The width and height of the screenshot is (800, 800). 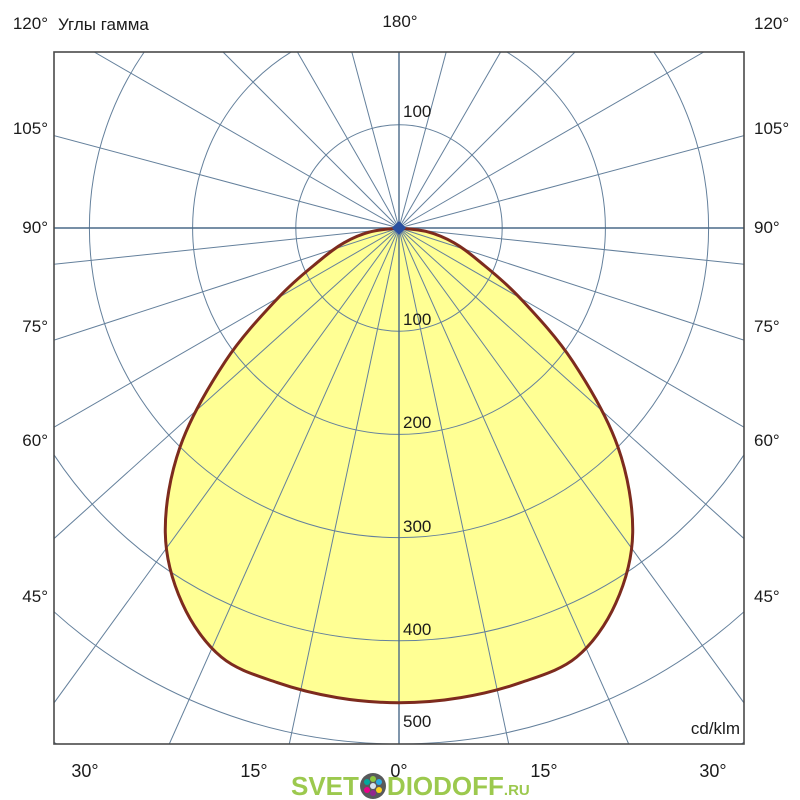 What do you see at coordinates (35, 440) in the screenshot?
I see `gamma-label-left-60: 60°` at bounding box center [35, 440].